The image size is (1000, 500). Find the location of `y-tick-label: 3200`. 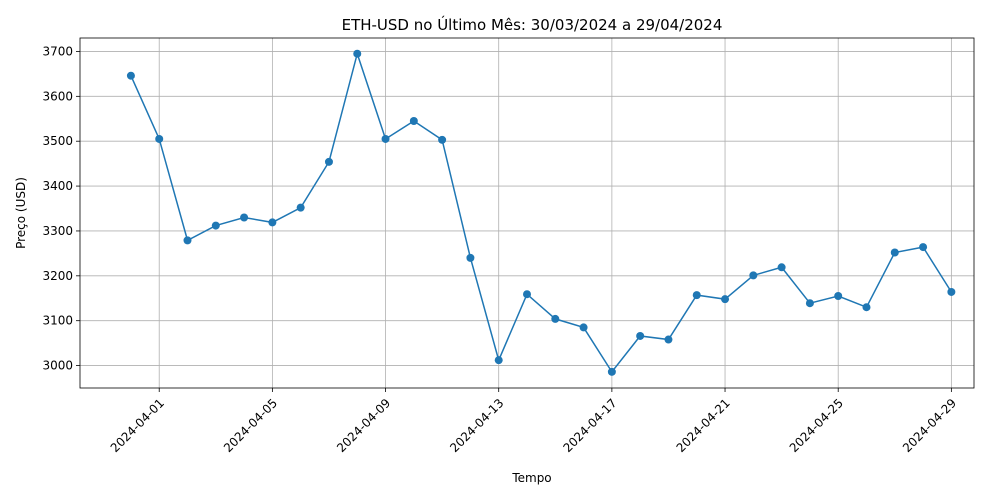

y-tick-label: 3200 is located at coordinates (57, 276).